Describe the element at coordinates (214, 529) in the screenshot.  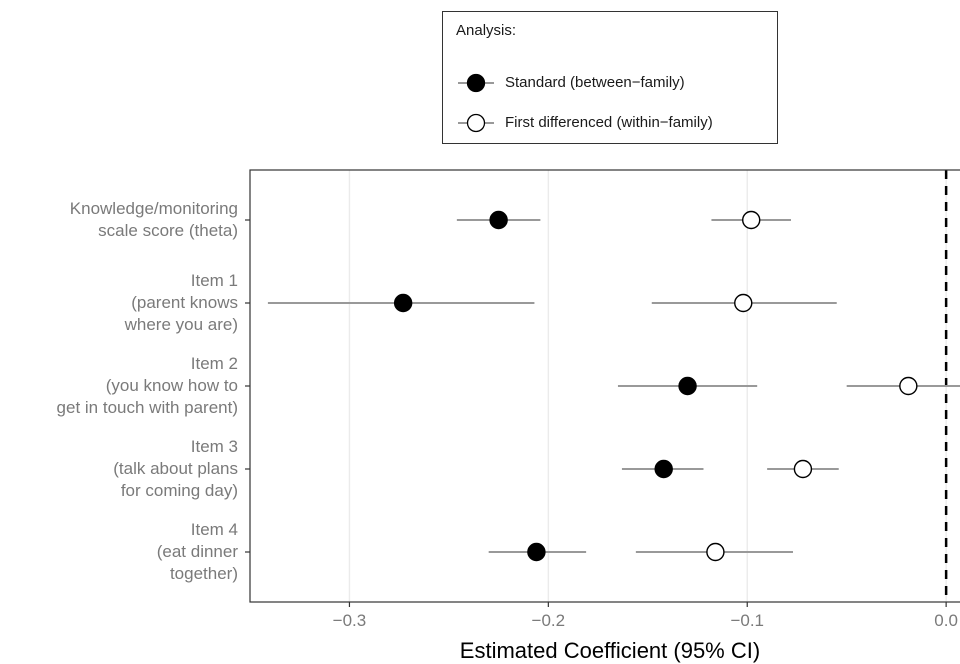
I see `y-category-label-line: Item 4` at that location.